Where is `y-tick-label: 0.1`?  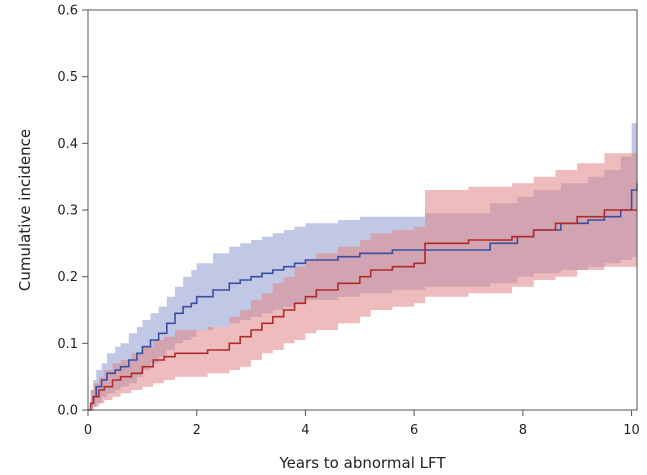
y-tick-label: 0.1 is located at coordinates (67, 344).